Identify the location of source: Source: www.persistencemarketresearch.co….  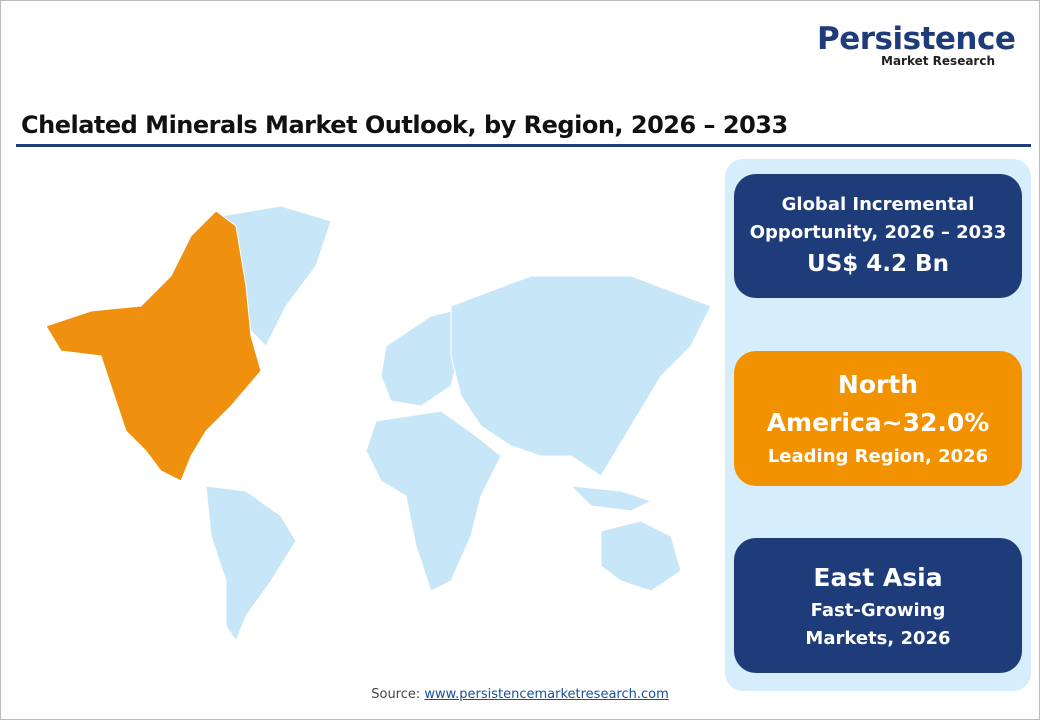
(520, 694).